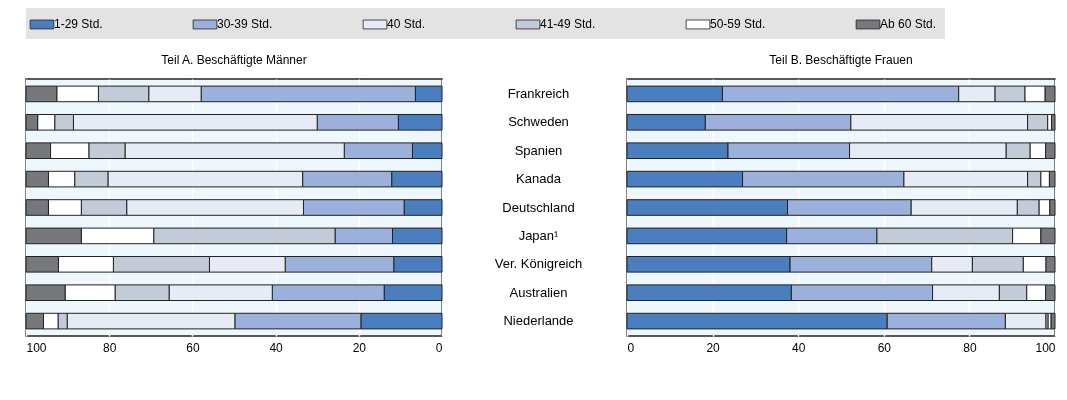  I want to click on legend-label: 1-29 Std., so click(78, 24).